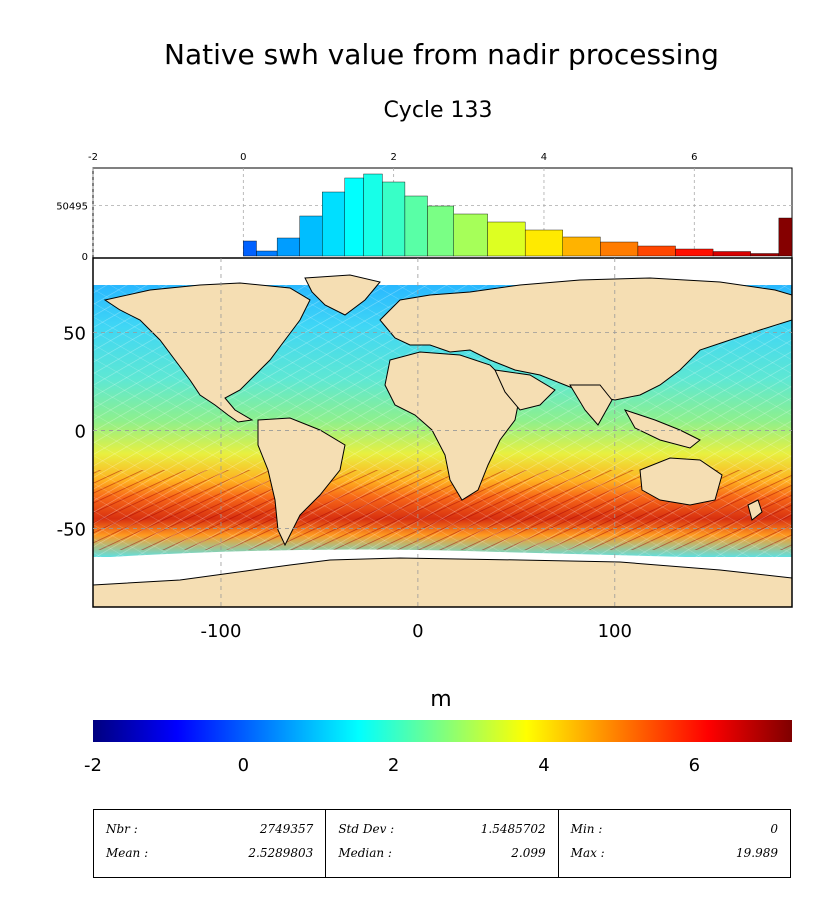 This screenshot has height=900, width=833. I want to click on histogram-panel: -2 0 2 4 6 0 50495, so click(424, 207).